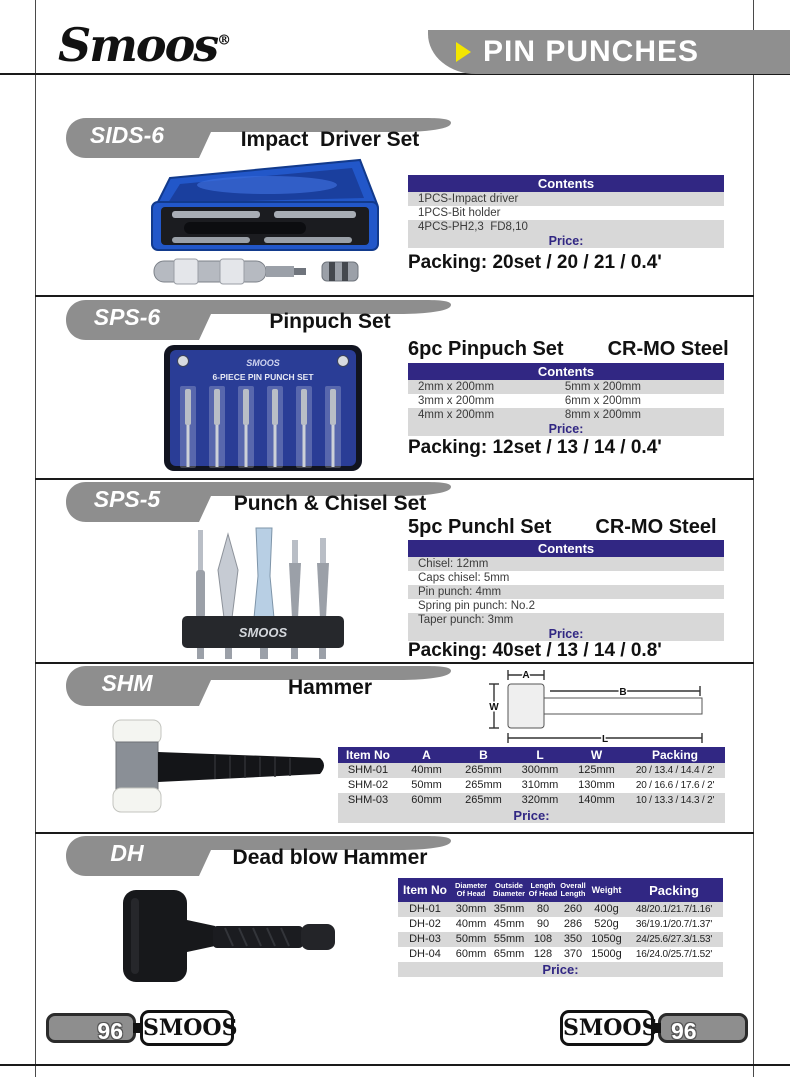 This screenshot has height=1077, width=790. Describe the element at coordinates (127, 135) in the screenshot. I see `section-code: SIDS-6` at that location.